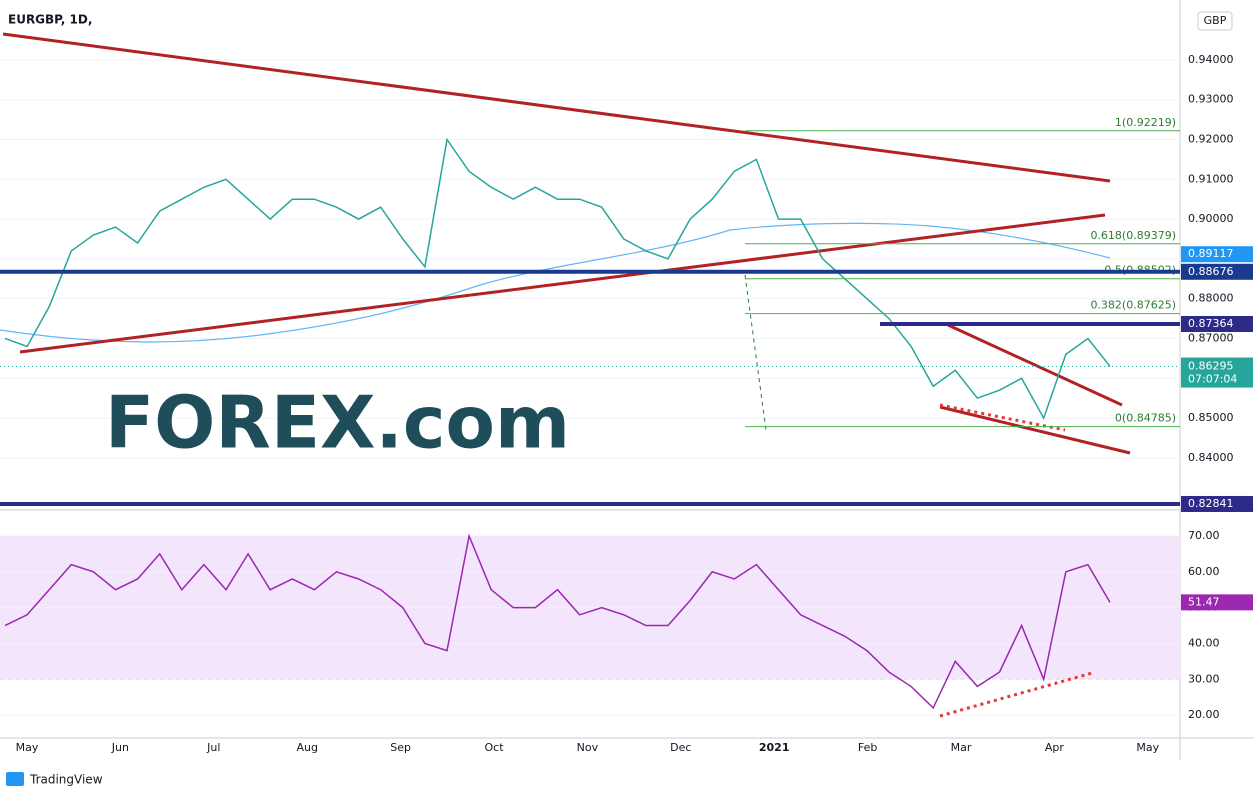  I want to click on symbol: EURGBP, 1D,, so click(50, 20).